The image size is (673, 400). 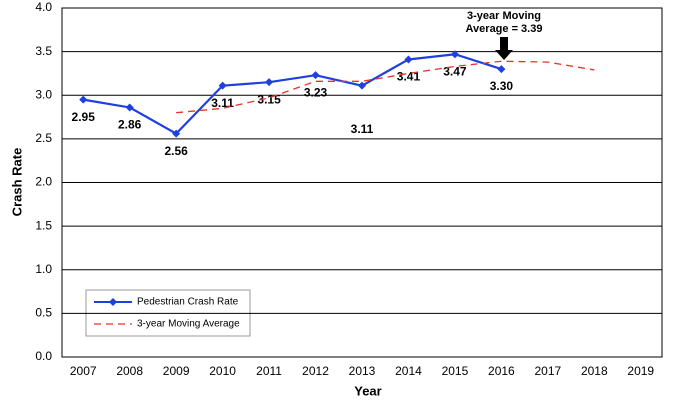 I want to click on legend-label: 3-year Moving Average, so click(x=188, y=324).